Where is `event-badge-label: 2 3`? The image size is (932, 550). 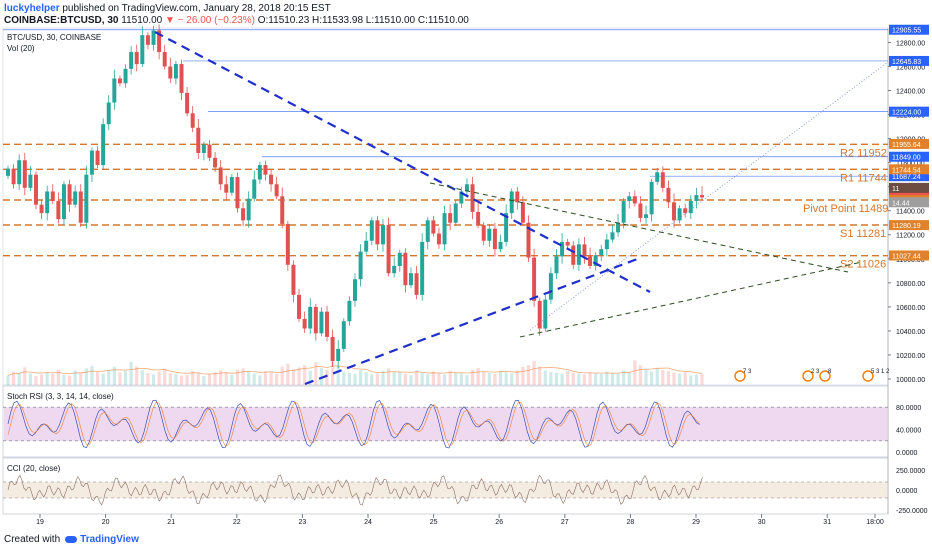 event-badge-label: 2 3 is located at coordinates (815, 372).